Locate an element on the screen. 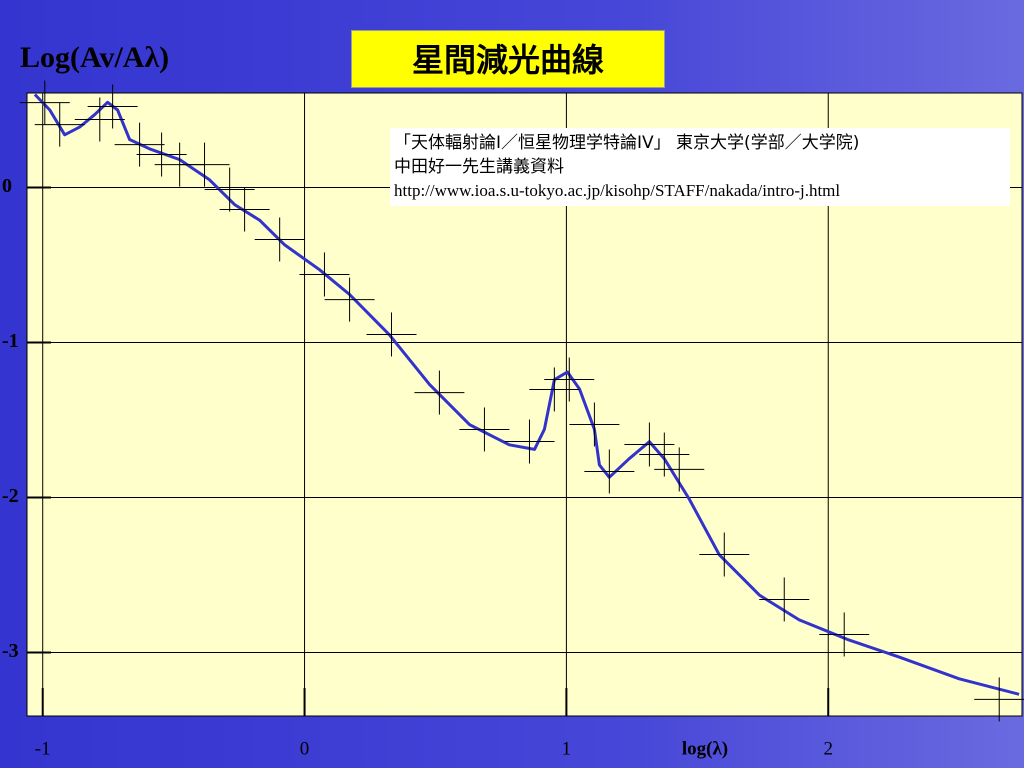 The width and height of the screenshot is (1024, 768). x-tick-label: 1 is located at coordinates (567, 748).